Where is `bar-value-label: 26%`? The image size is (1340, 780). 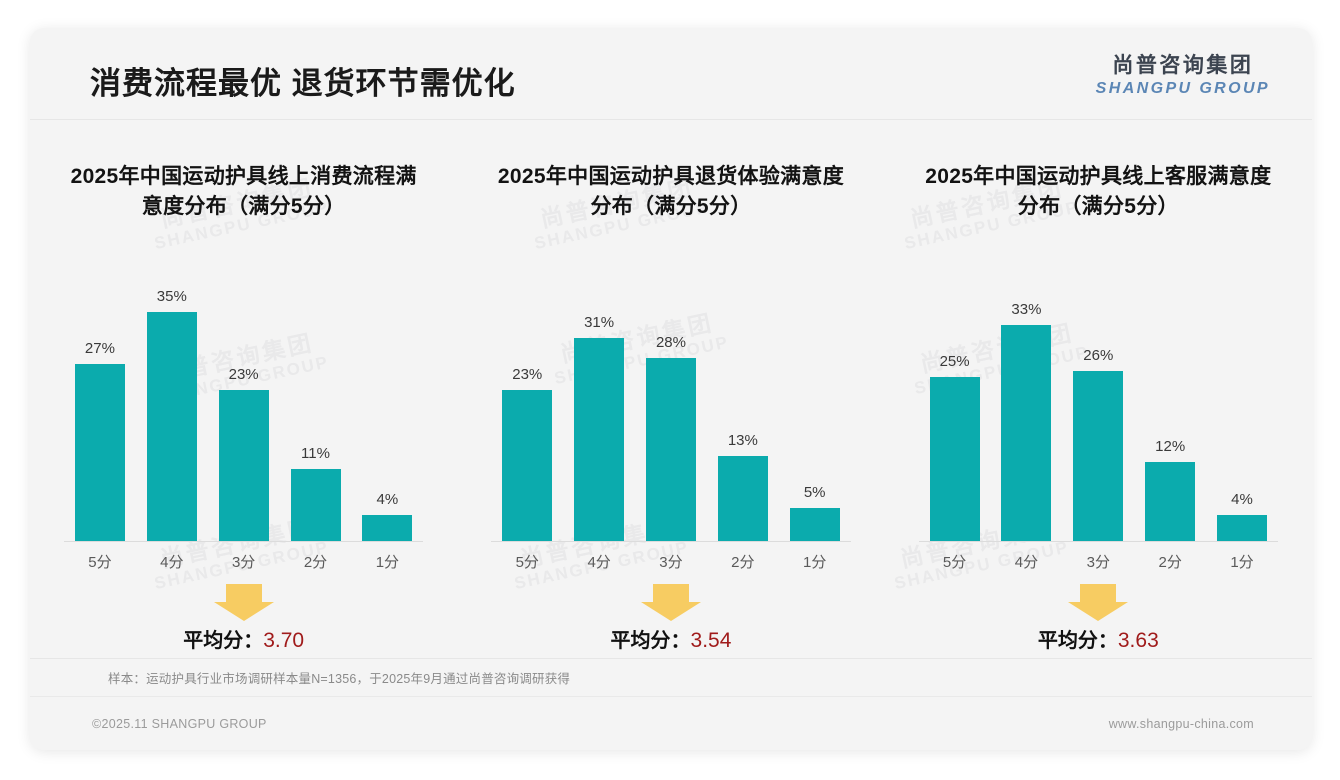 bar-value-label: 26% is located at coordinates (1098, 355).